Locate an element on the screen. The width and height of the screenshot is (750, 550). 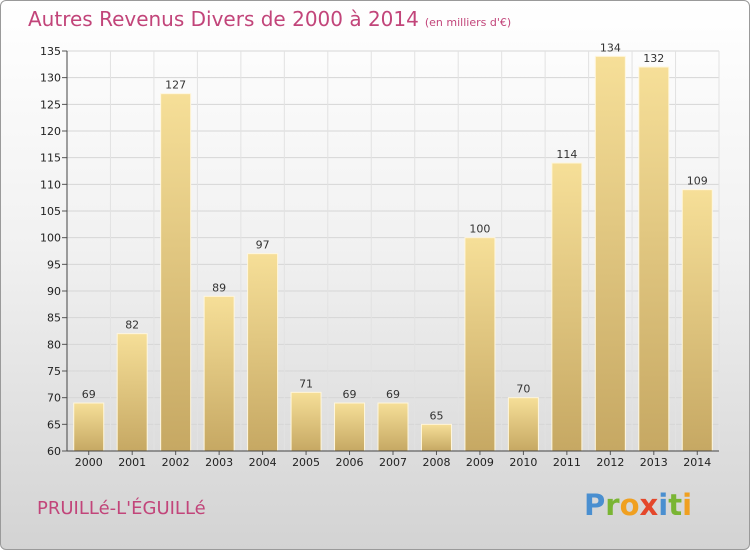
x-tick-label: 2005 is located at coordinates (306, 462).